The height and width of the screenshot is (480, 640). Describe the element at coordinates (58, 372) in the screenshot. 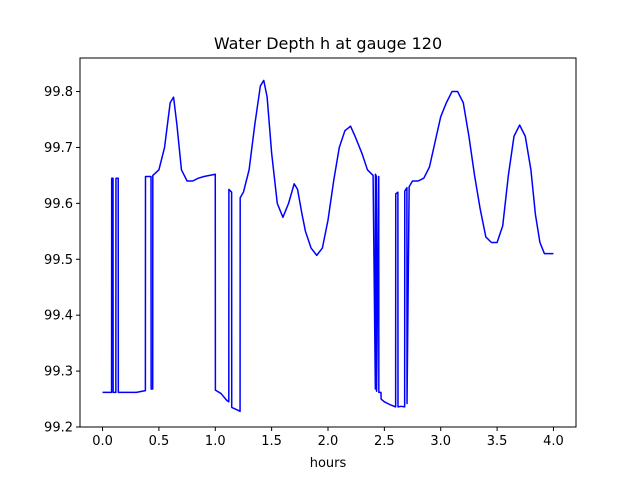

I see `y-tick-label: 99.3` at that location.